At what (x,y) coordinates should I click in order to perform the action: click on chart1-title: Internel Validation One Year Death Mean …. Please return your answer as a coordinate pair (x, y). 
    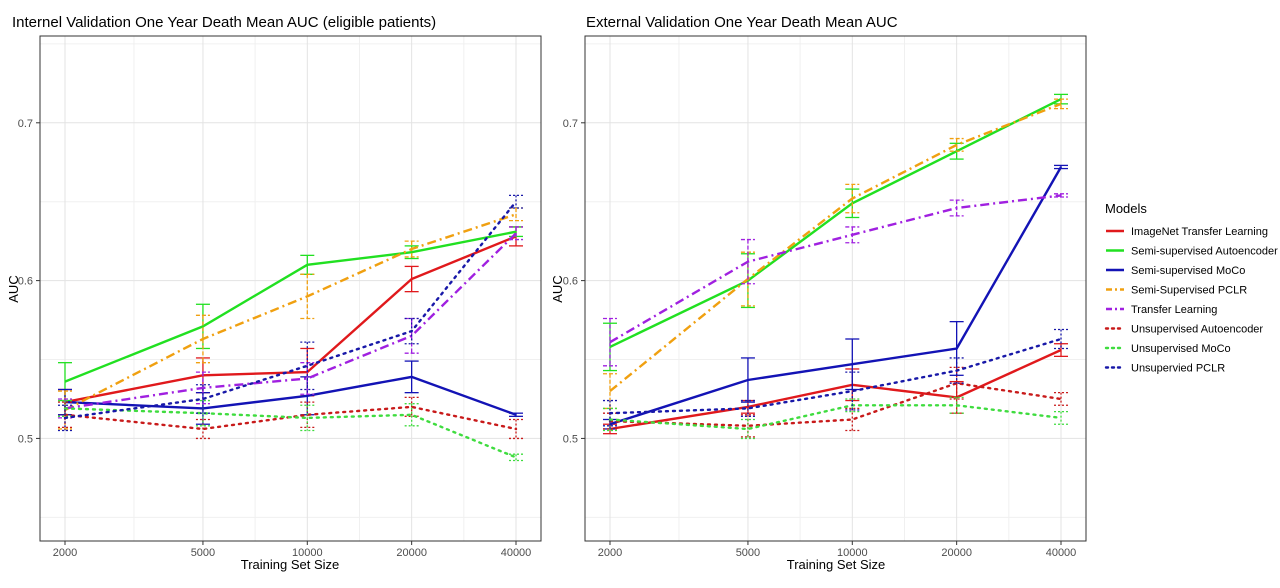
    Looking at the image, I should click on (224, 22).